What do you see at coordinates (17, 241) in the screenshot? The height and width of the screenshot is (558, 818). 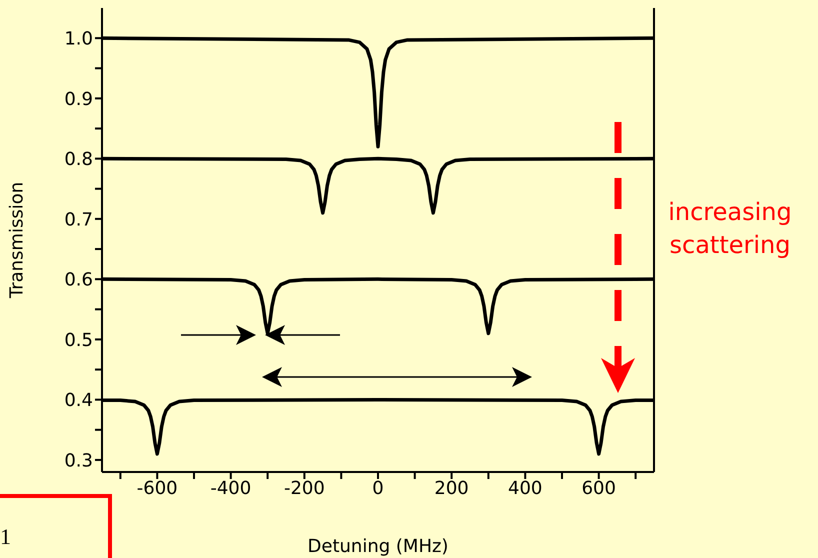 I see `y-axis-title: Transmission` at bounding box center [17, 241].